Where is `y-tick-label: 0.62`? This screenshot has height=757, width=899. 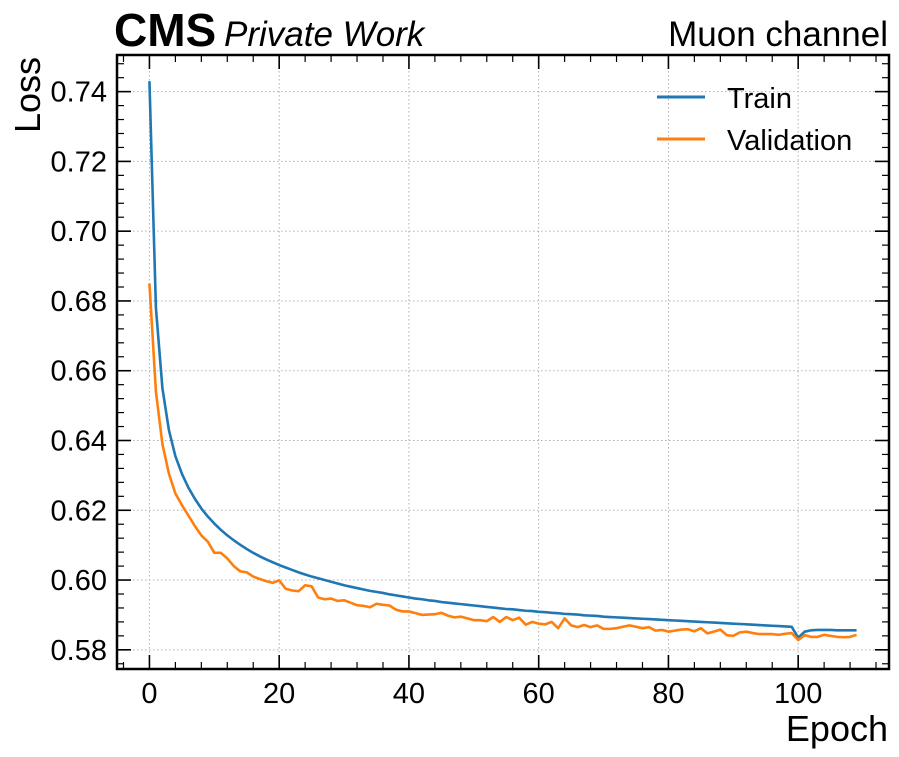
y-tick-label: 0.62 is located at coordinates (79, 511).